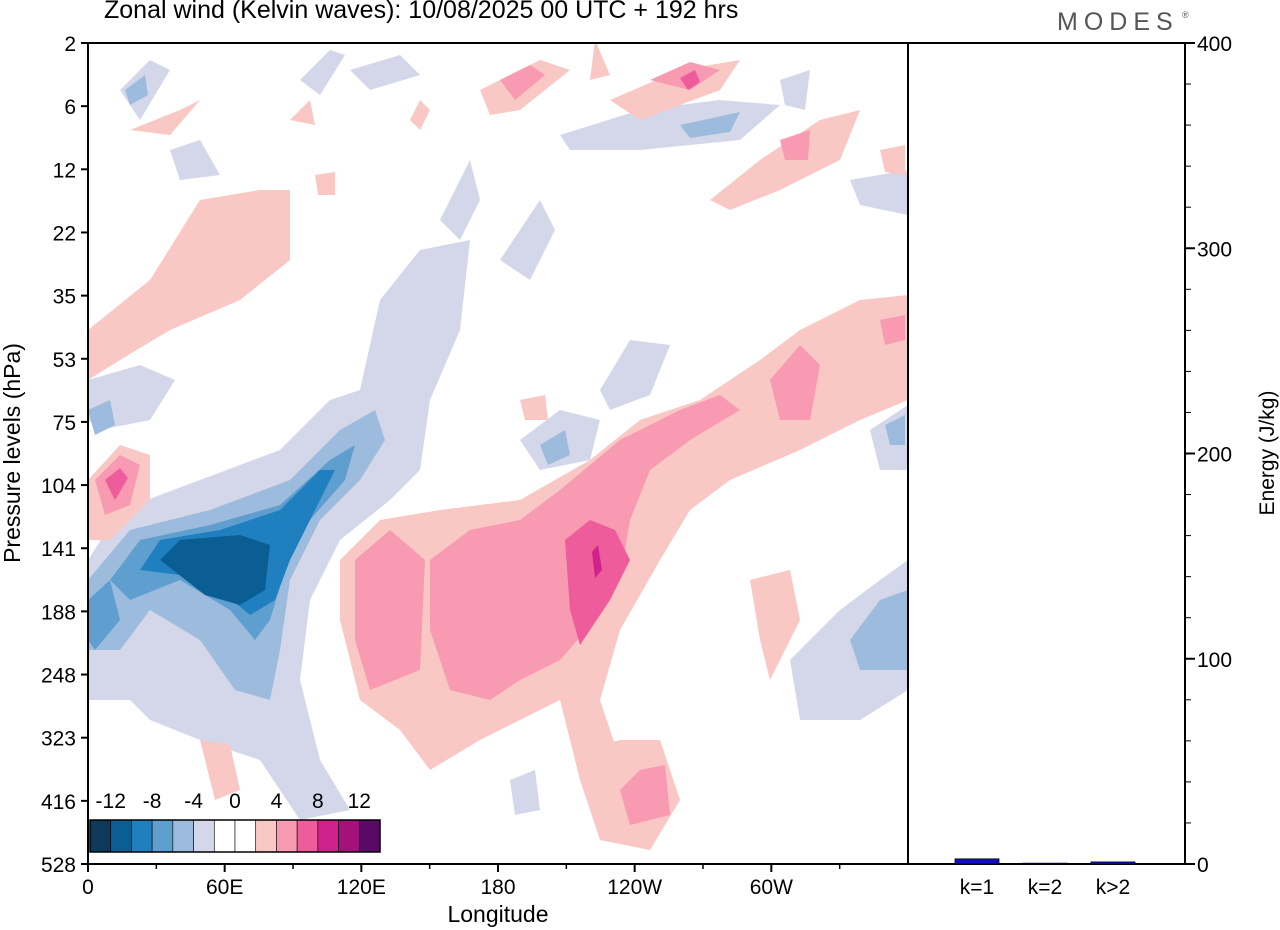 The height and width of the screenshot is (930, 1280). What do you see at coordinates (497, 914) in the screenshot?
I see `x-axis-label: Longitude` at bounding box center [497, 914].